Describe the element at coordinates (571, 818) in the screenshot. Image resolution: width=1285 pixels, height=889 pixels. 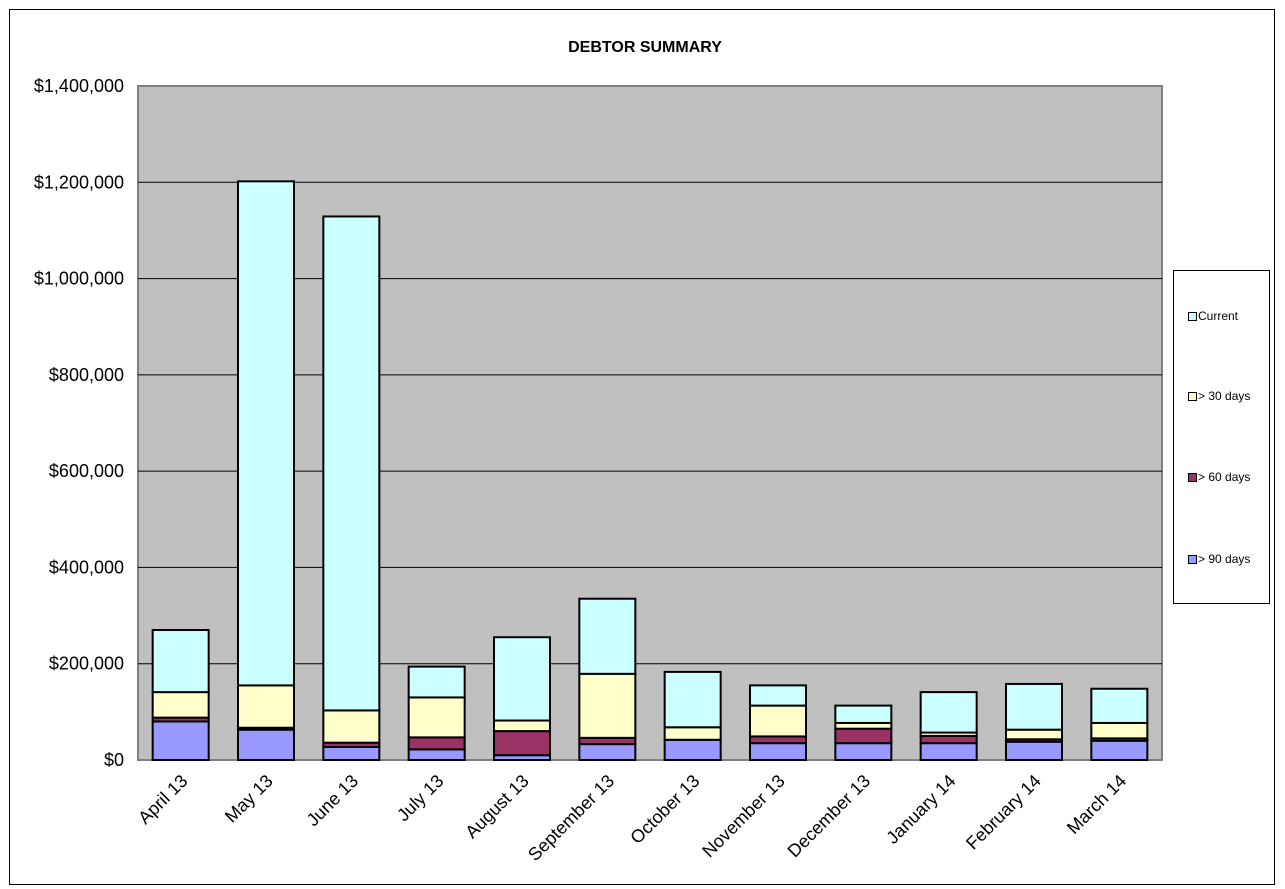
I see `x-tick-label: September 13` at that location.